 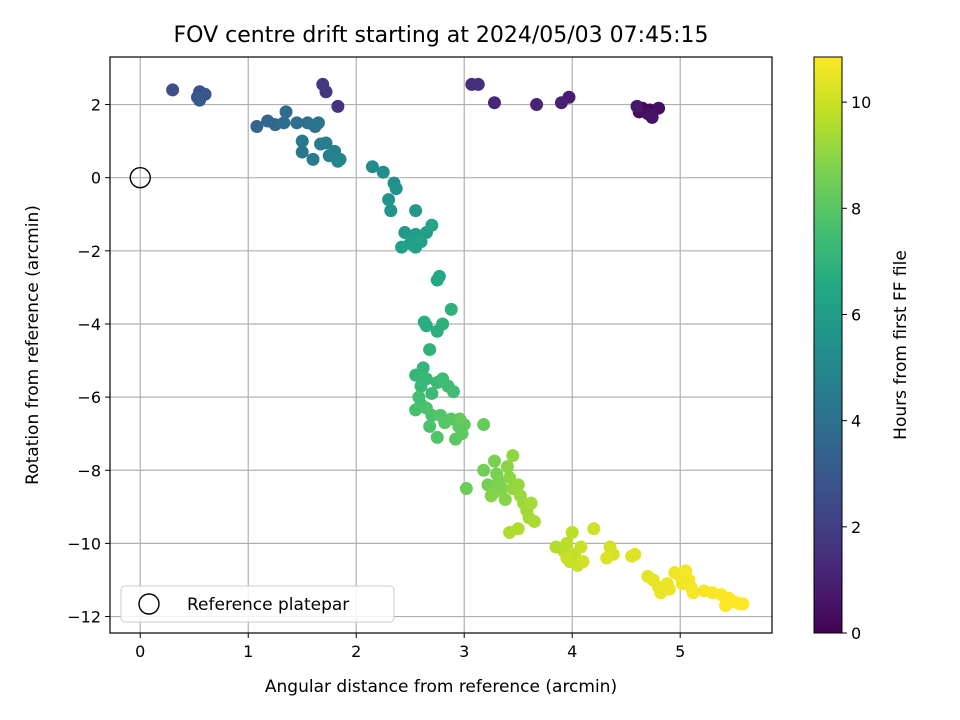 I want to click on colorbar-tick-label: 0, so click(x=856, y=633).